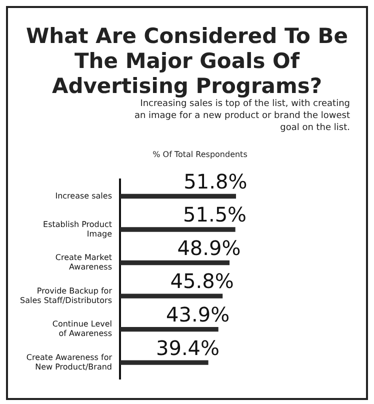 The height and width of the screenshot is (404, 374). What do you see at coordinates (202, 281) in the screenshot?
I see `data-label: 45.8%` at bounding box center [202, 281].